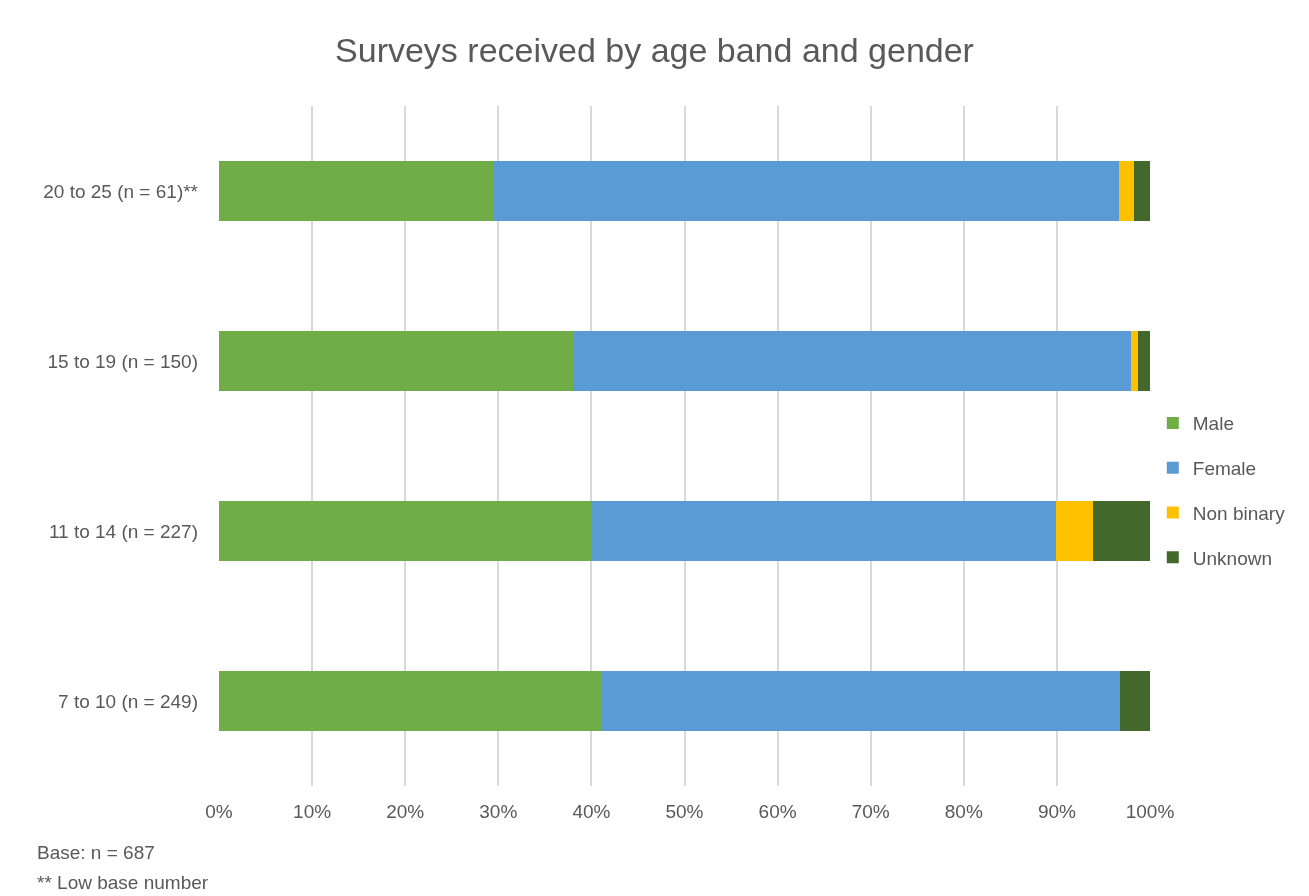  Describe the element at coordinates (219, 811) in the screenshot. I see `x-tick-label: 0%` at that location.